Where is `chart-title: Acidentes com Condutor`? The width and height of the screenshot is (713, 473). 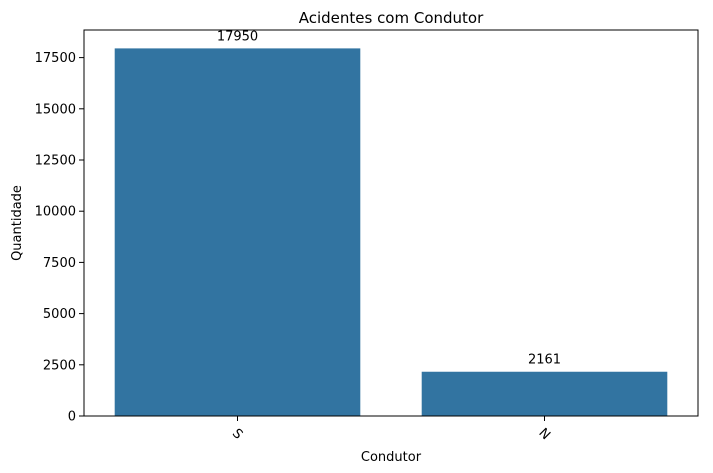 chart-title: Acidentes com Condutor is located at coordinates (391, 18).